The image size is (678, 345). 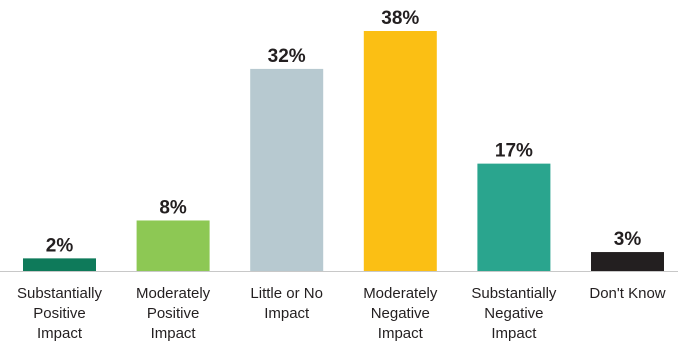 What do you see at coordinates (60, 245) in the screenshot?
I see `bar-value-label-0: 2%` at bounding box center [60, 245].